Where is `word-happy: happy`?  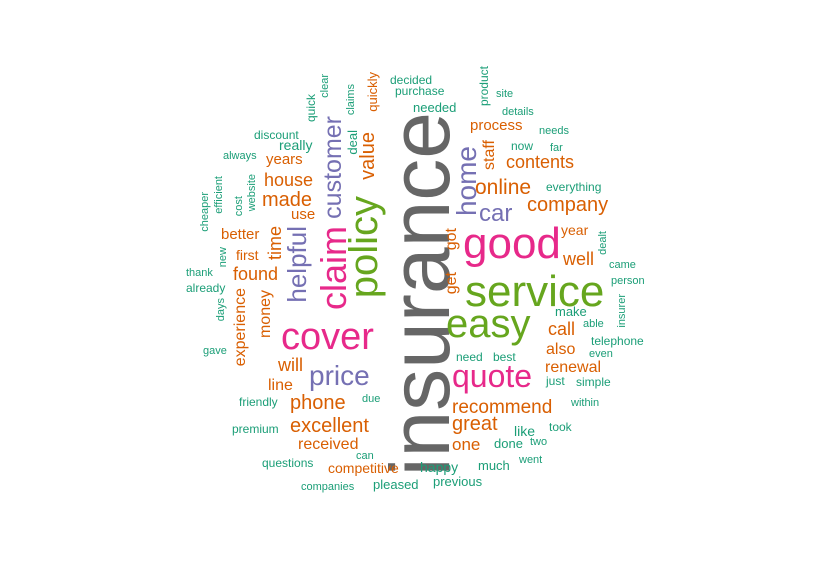 word-happy: happy is located at coordinates (439, 467).